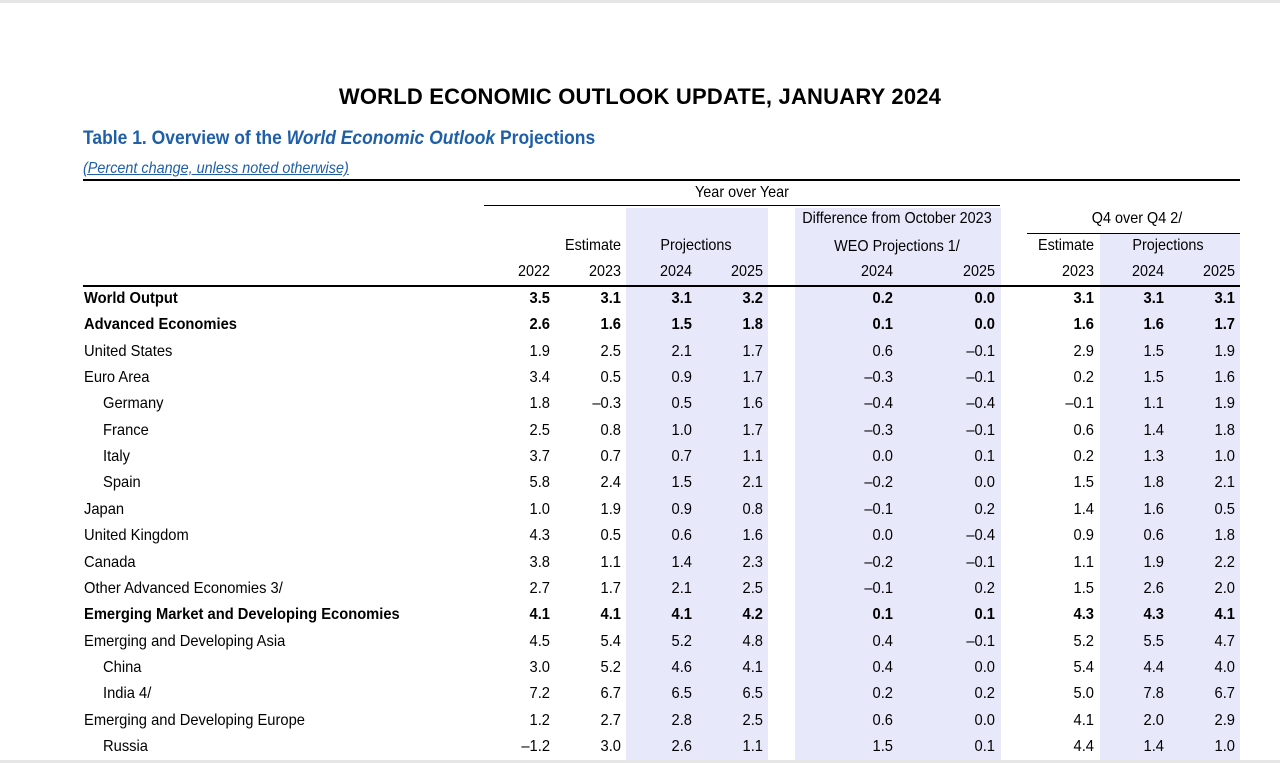 This screenshot has height=763, width=1280. What do you see at coordinates (610, 483) in the screenshot?
I see `row-value: 2.4` at bounding box center [610, 483].